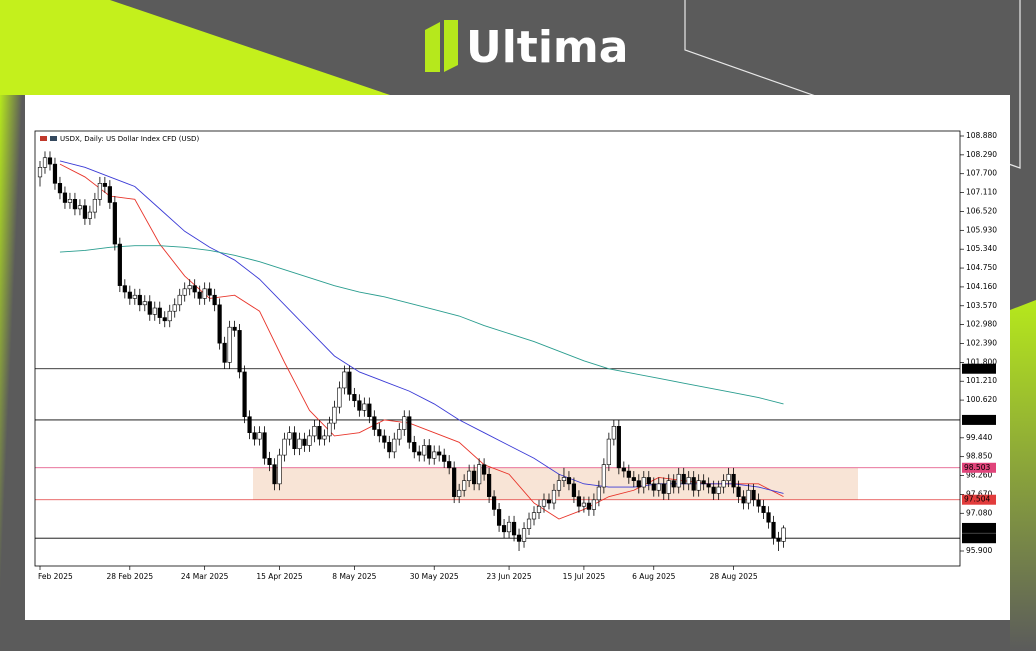 The width and height of the screenshot is (1036, 651). What do you see at coordinates (653, 576) in the screenshot?
I see `x-tick-label: 6 Aug 2025` at bounding box center [653, 576].